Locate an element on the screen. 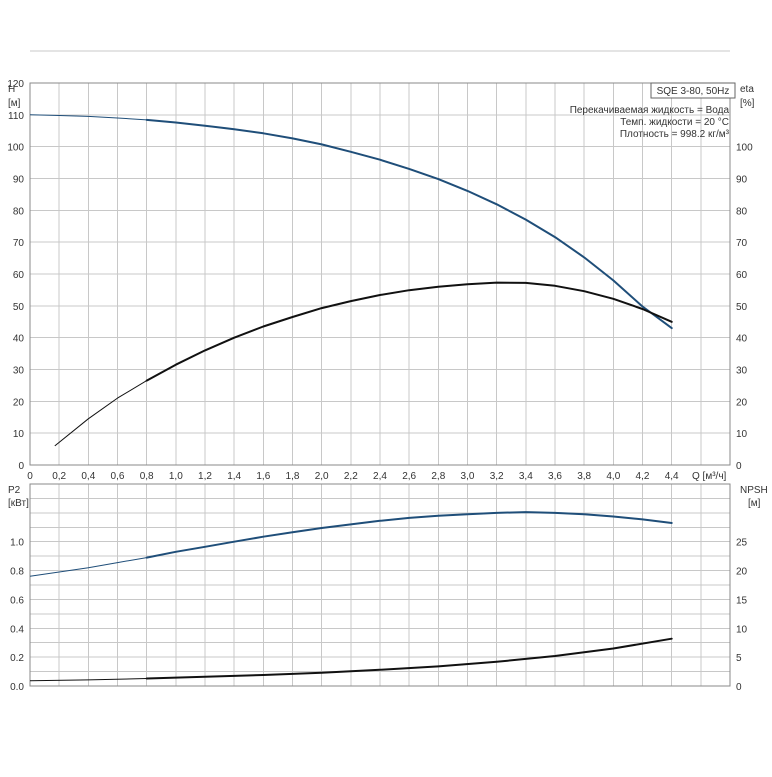  eta-tick-label: 80 is located at coordinates (742, 211).